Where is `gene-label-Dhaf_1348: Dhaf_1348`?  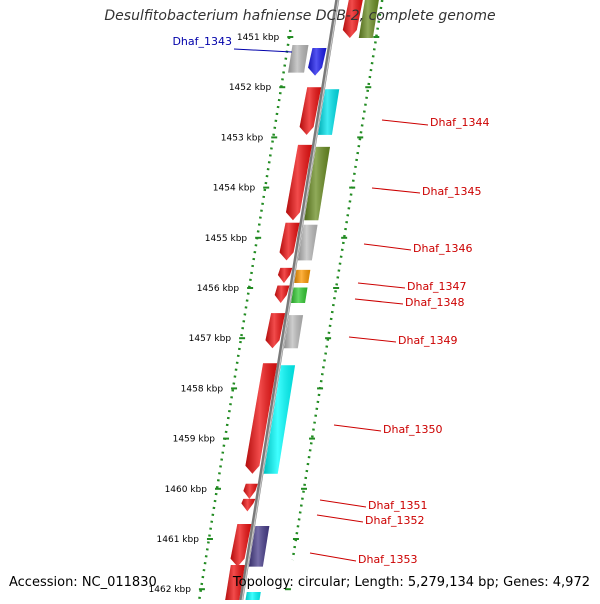
gene-label-Dhaf_1348: Dhaf_1348 is located at coordinates (435, 302).